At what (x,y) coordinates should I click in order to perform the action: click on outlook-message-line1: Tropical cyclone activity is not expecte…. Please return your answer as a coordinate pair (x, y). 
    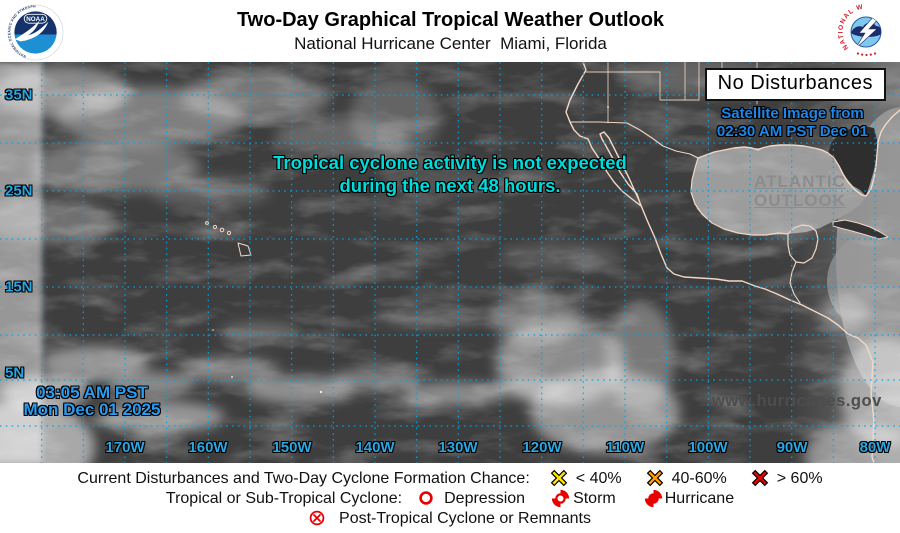
    Looking at the image, I should click on (450, 162).